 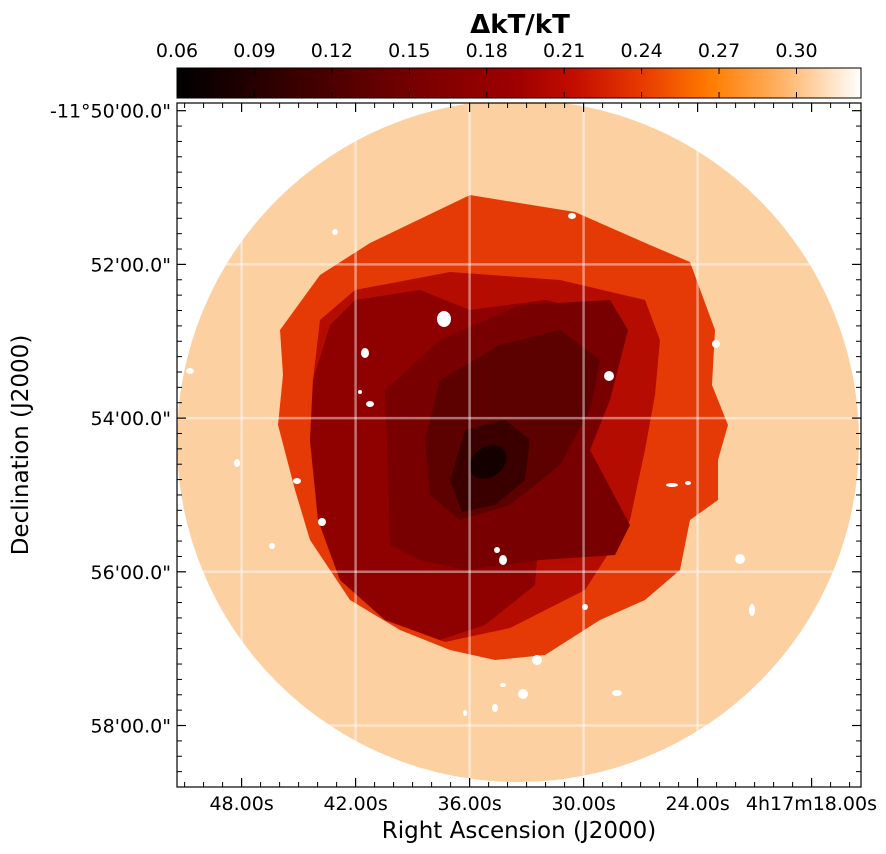 I want to click on y-tick-label: 54'00.0", so click(x=131, y=419).